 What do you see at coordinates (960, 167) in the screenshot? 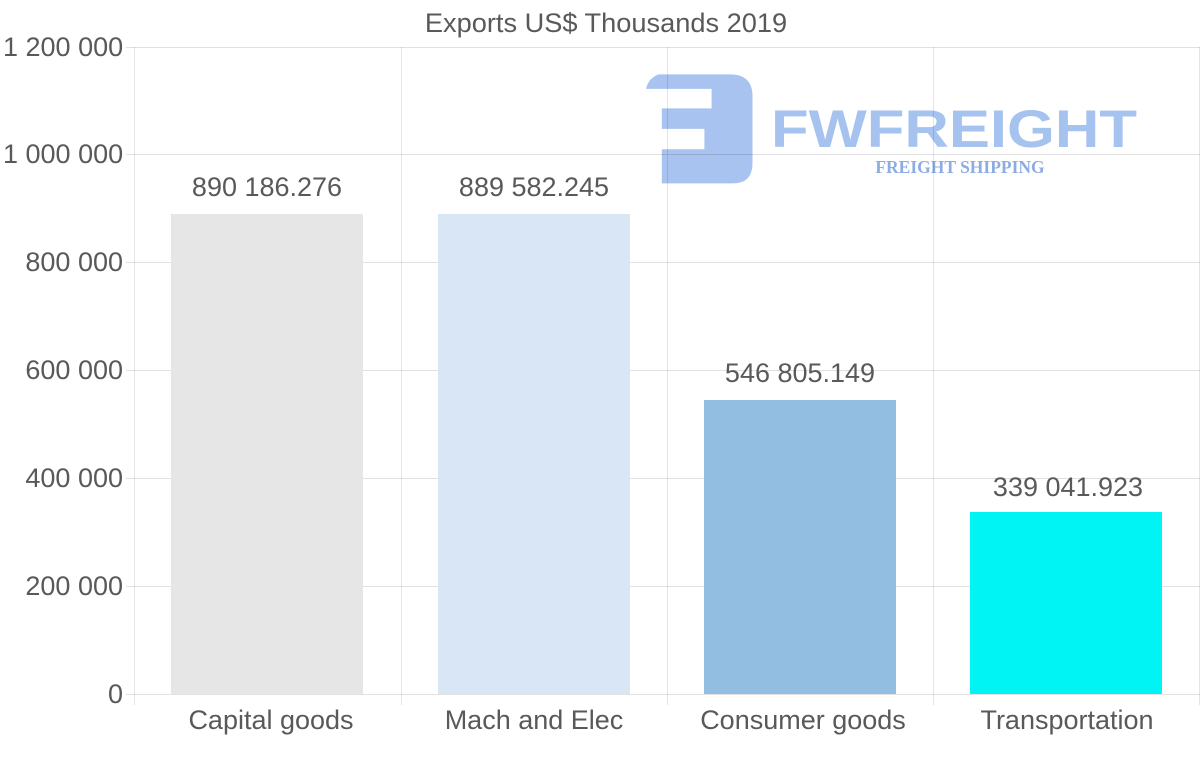
I see `svg-text: FREIGHT SHIPPING` at bounding box center [960, 167].